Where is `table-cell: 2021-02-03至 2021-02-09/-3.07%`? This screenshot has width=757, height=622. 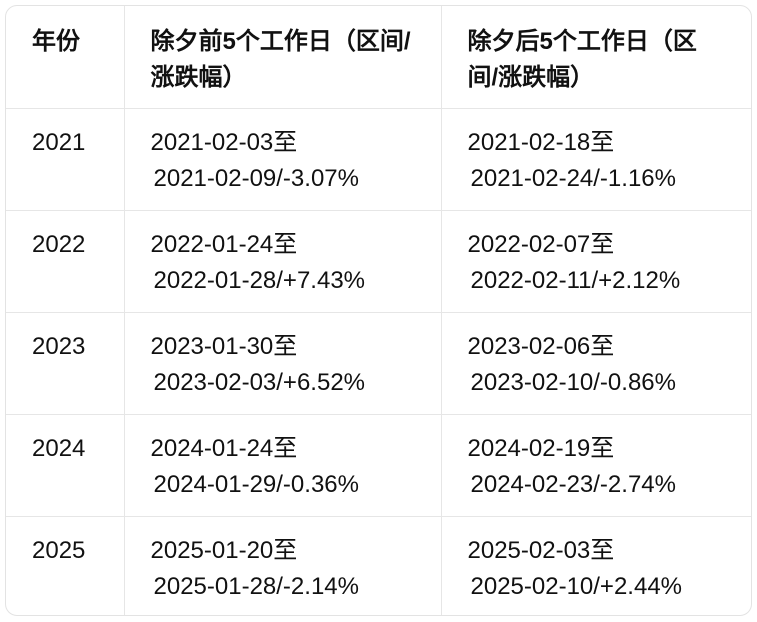 table-cell: 2021-02-03至 2021-02-09/-3.07% is located at coordinates (283, 159).